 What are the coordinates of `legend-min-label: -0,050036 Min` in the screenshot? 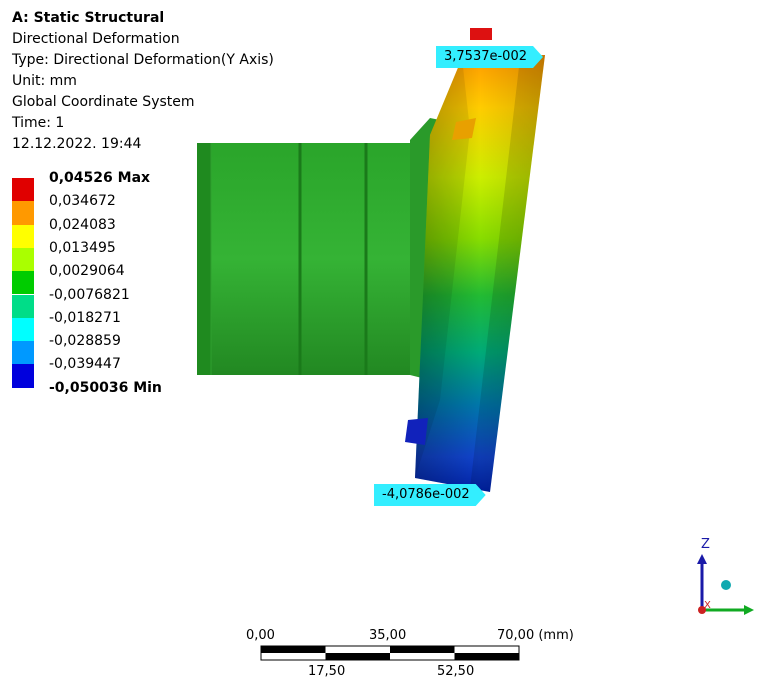 It's located at (105, 387).